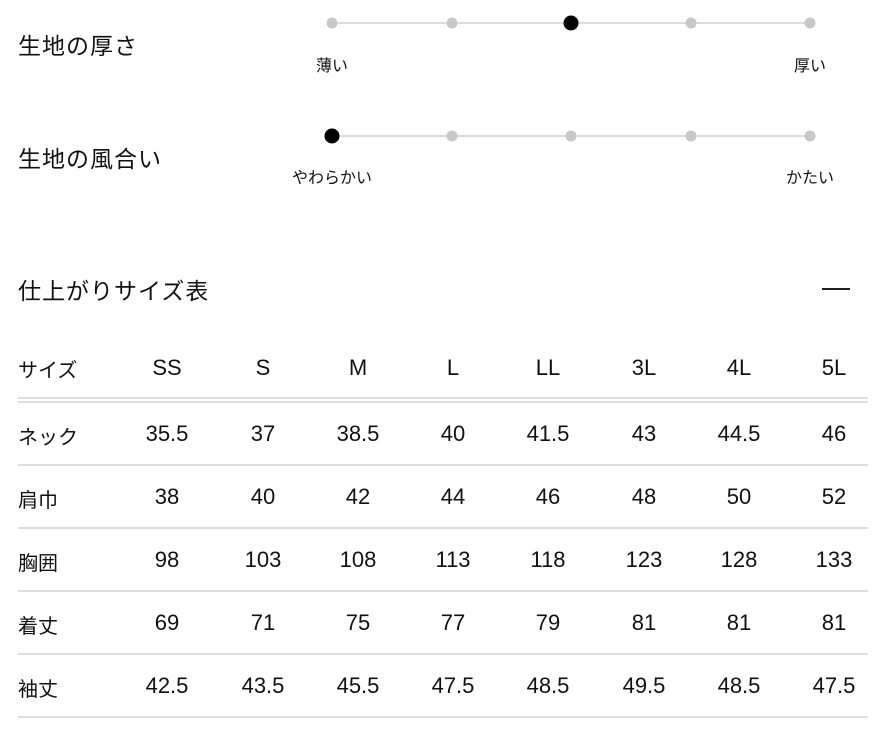 The height and width of the screenshot is (736, 884). Describe the element at coordinates (834, 496) in the screenshot. I see `table-cell: 52` at that location.